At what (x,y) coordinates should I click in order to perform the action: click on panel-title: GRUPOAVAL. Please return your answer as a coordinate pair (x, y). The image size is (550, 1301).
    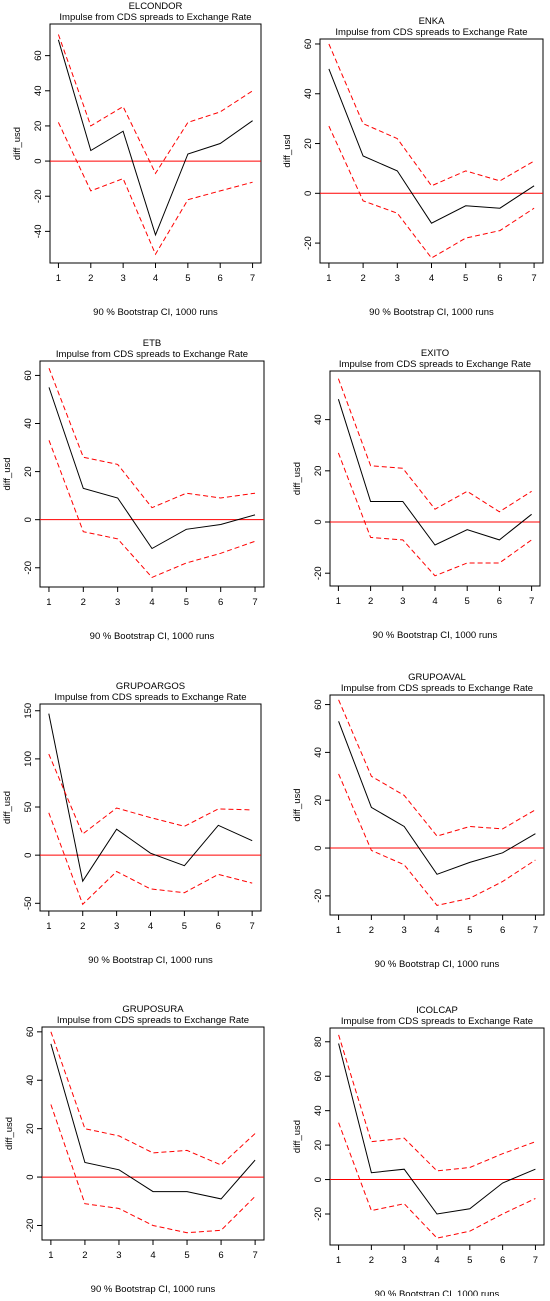
    Looking at the image, I should click on (437, 677).